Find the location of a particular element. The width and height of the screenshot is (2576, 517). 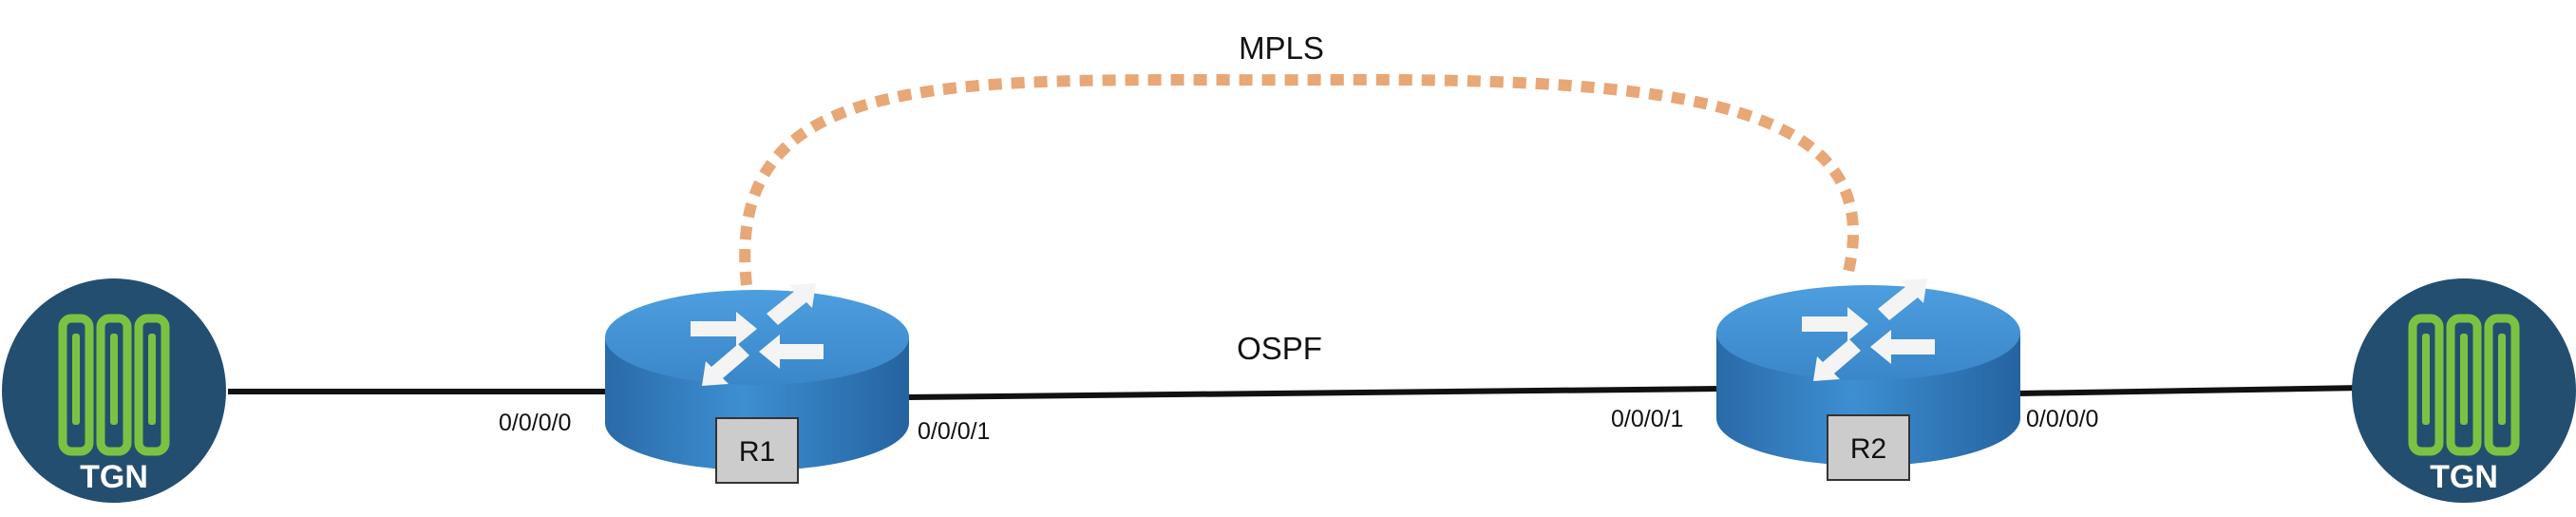

r1-interface-left-label: 0/0/0/0 is located at coordinates (535, 423).